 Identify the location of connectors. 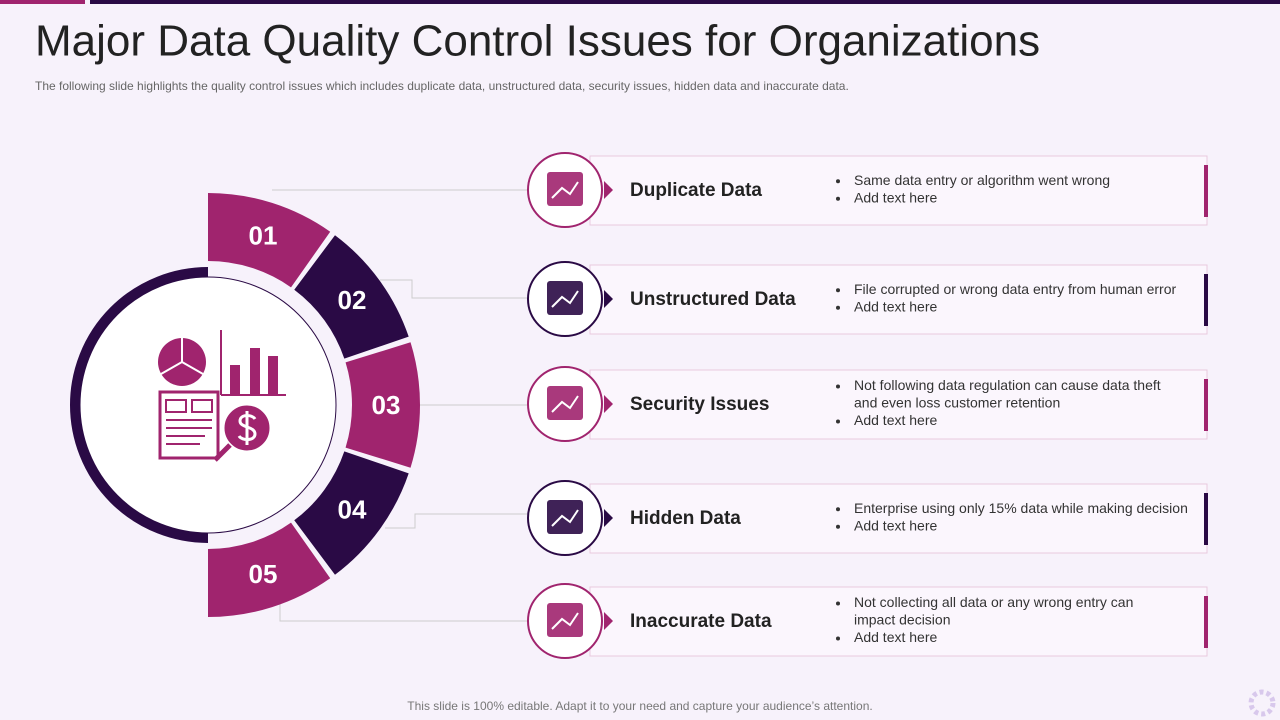
(399, 405).